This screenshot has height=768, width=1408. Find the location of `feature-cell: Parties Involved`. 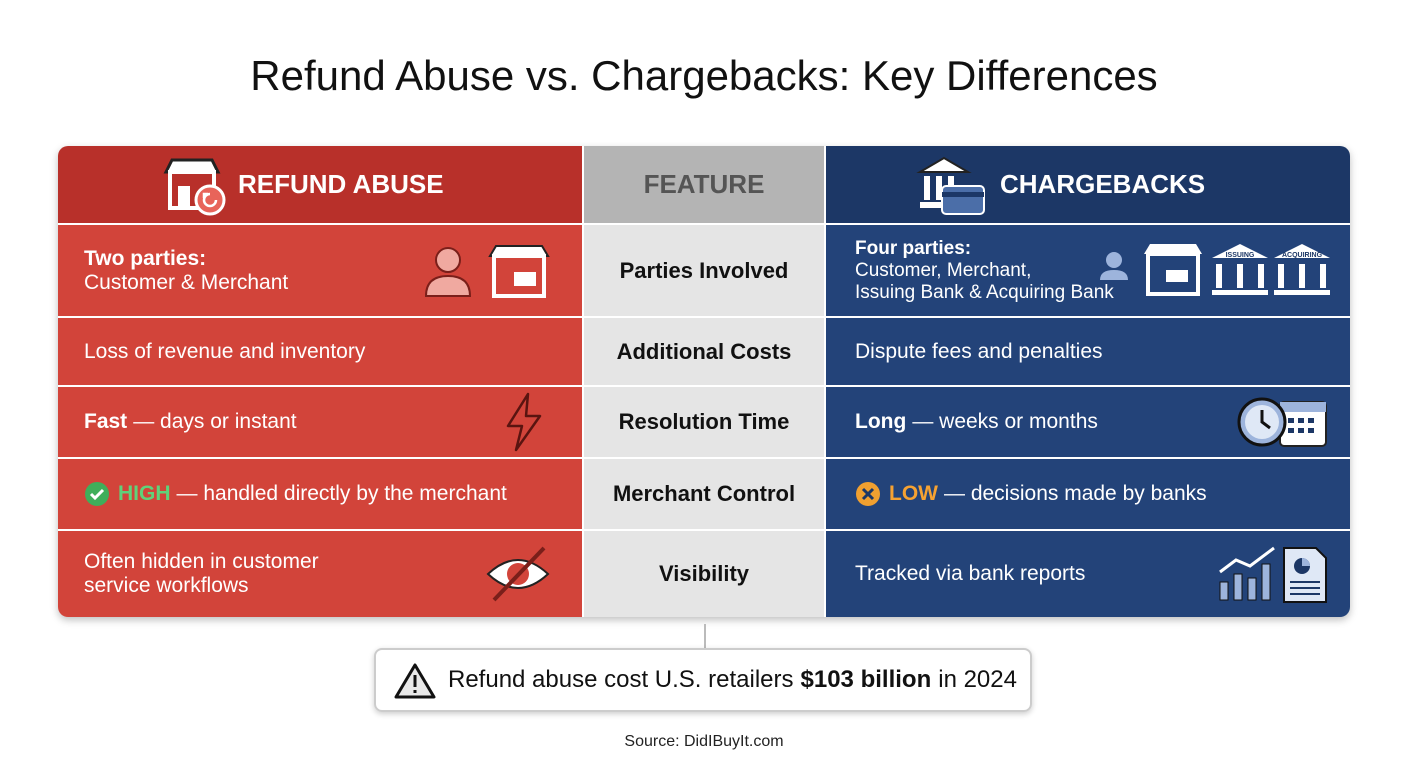

feature-cell: Parties Involved is located at coordinates (704, 270).